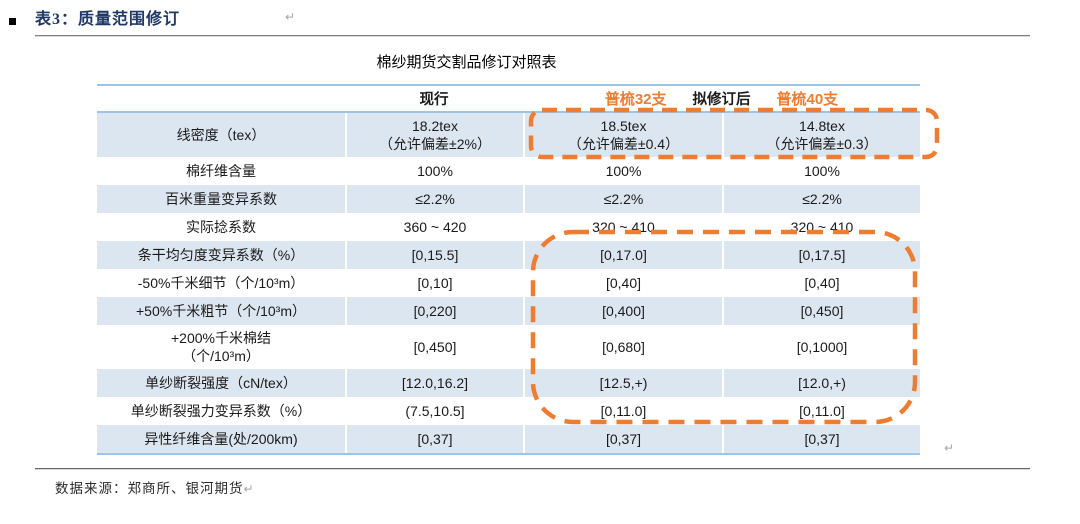 The image size is (1080, 524). What do you see at coordinates (434, 199) in the screenshot?
I see `table-cell-current: ≤2.2%` at bounding box center [434, 199].